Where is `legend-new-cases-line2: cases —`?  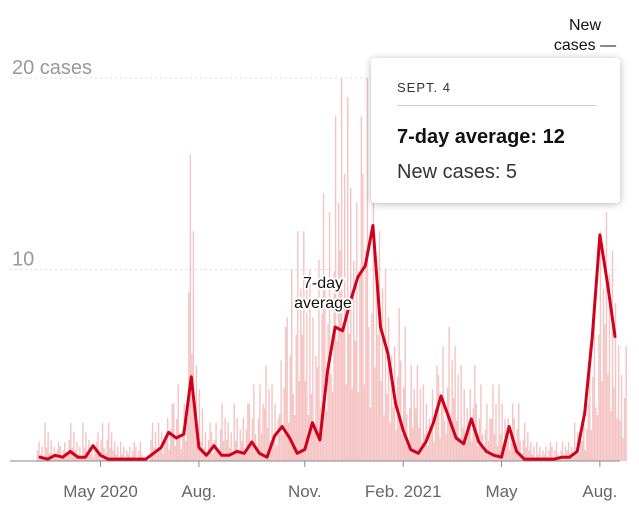 legend-new-cases-line2: cases — is located at coordinates (585, 45).